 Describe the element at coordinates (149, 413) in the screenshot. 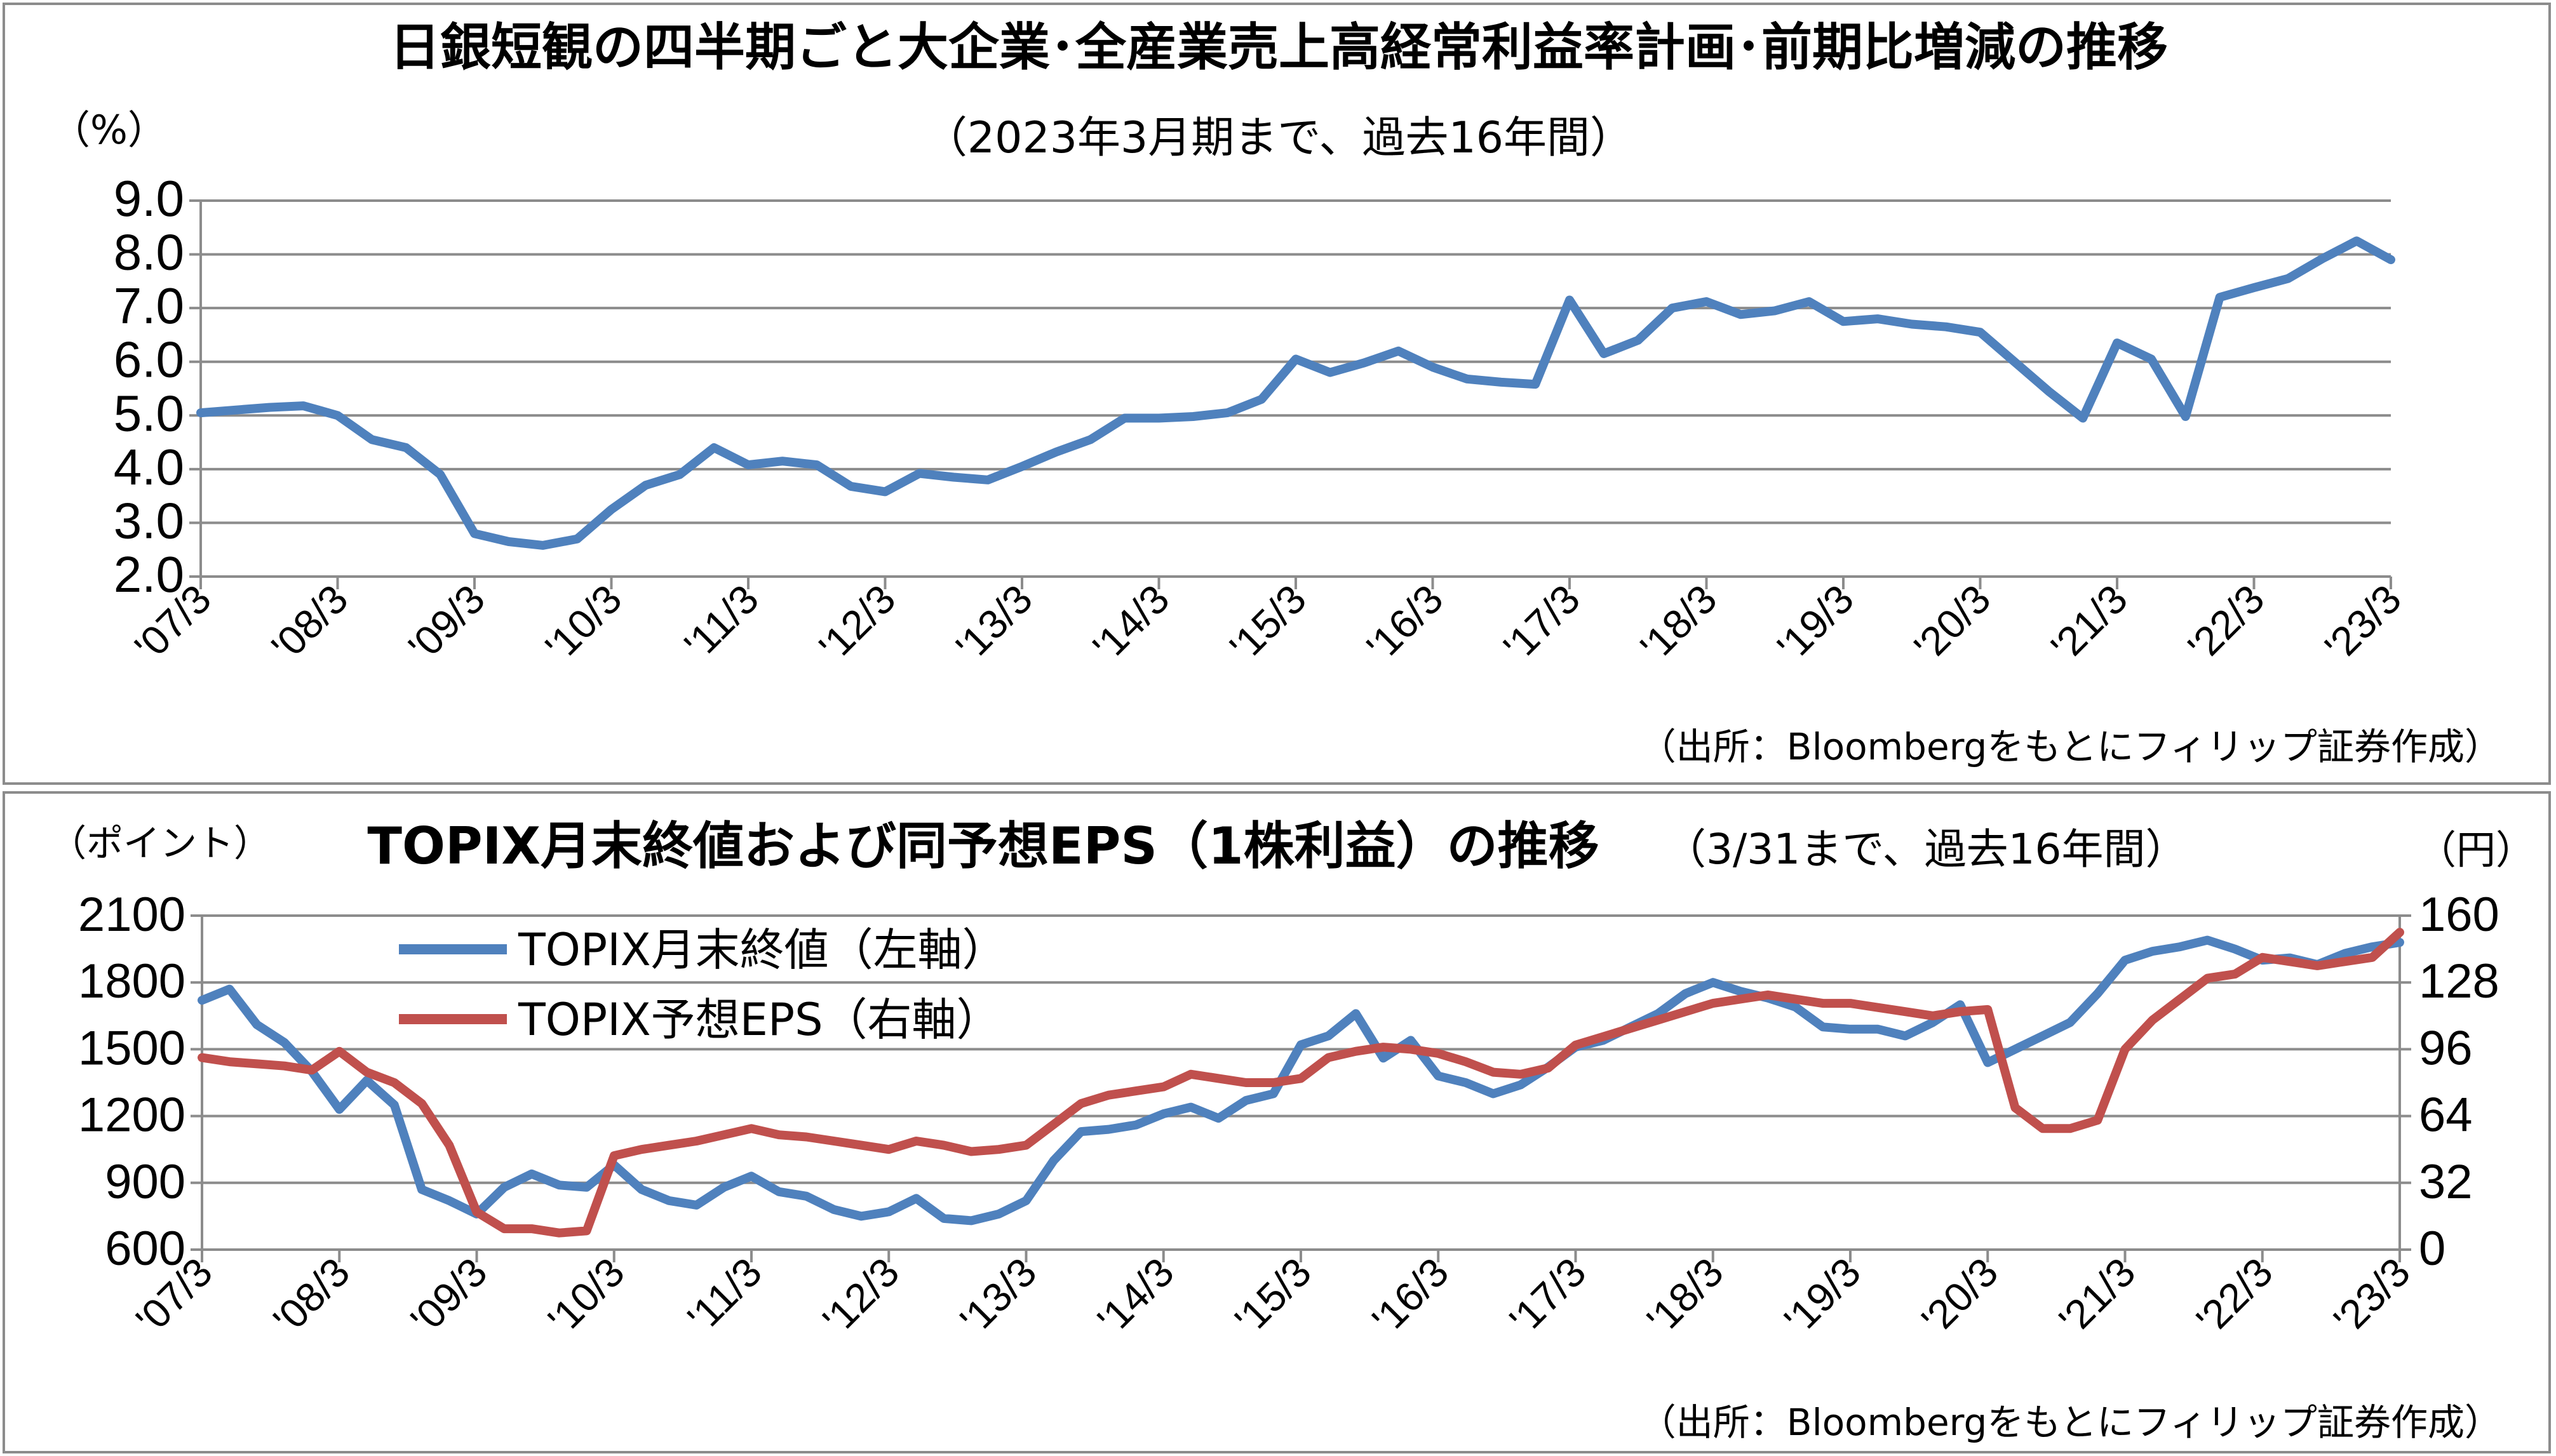

I see `y-tick-label: 5.0` at that location.